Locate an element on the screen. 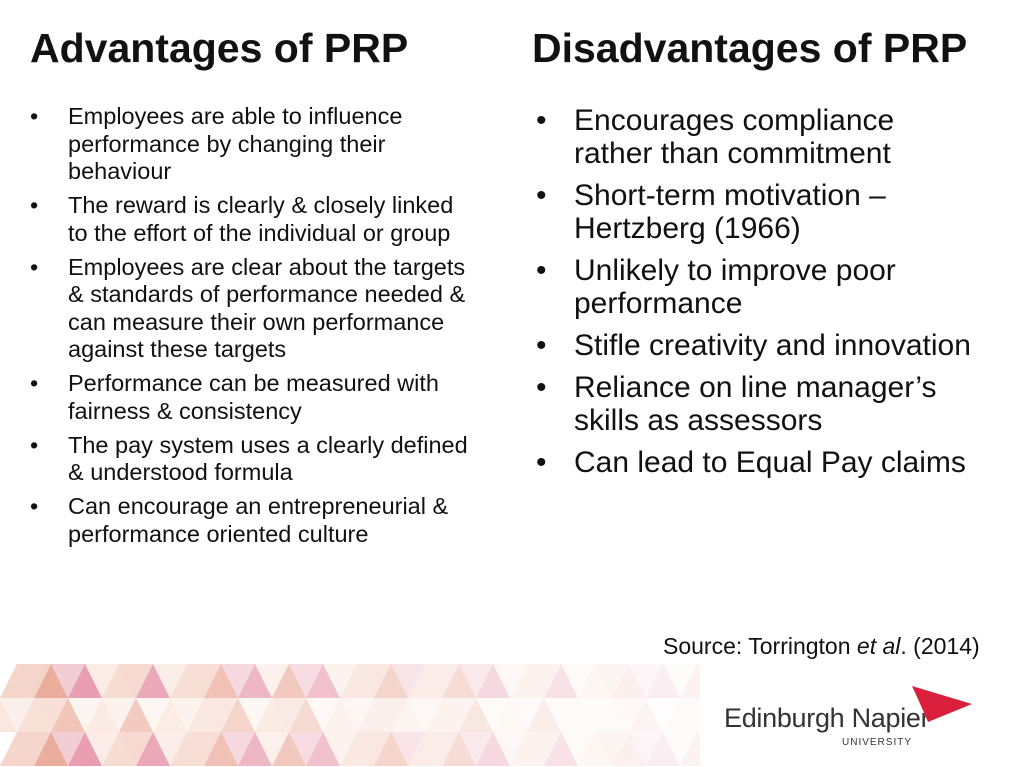 The height and width of the screenshot is (767, 1024). disadvantage-item: • Unlikely to improve poor performance is located at coordinates (756, 287).